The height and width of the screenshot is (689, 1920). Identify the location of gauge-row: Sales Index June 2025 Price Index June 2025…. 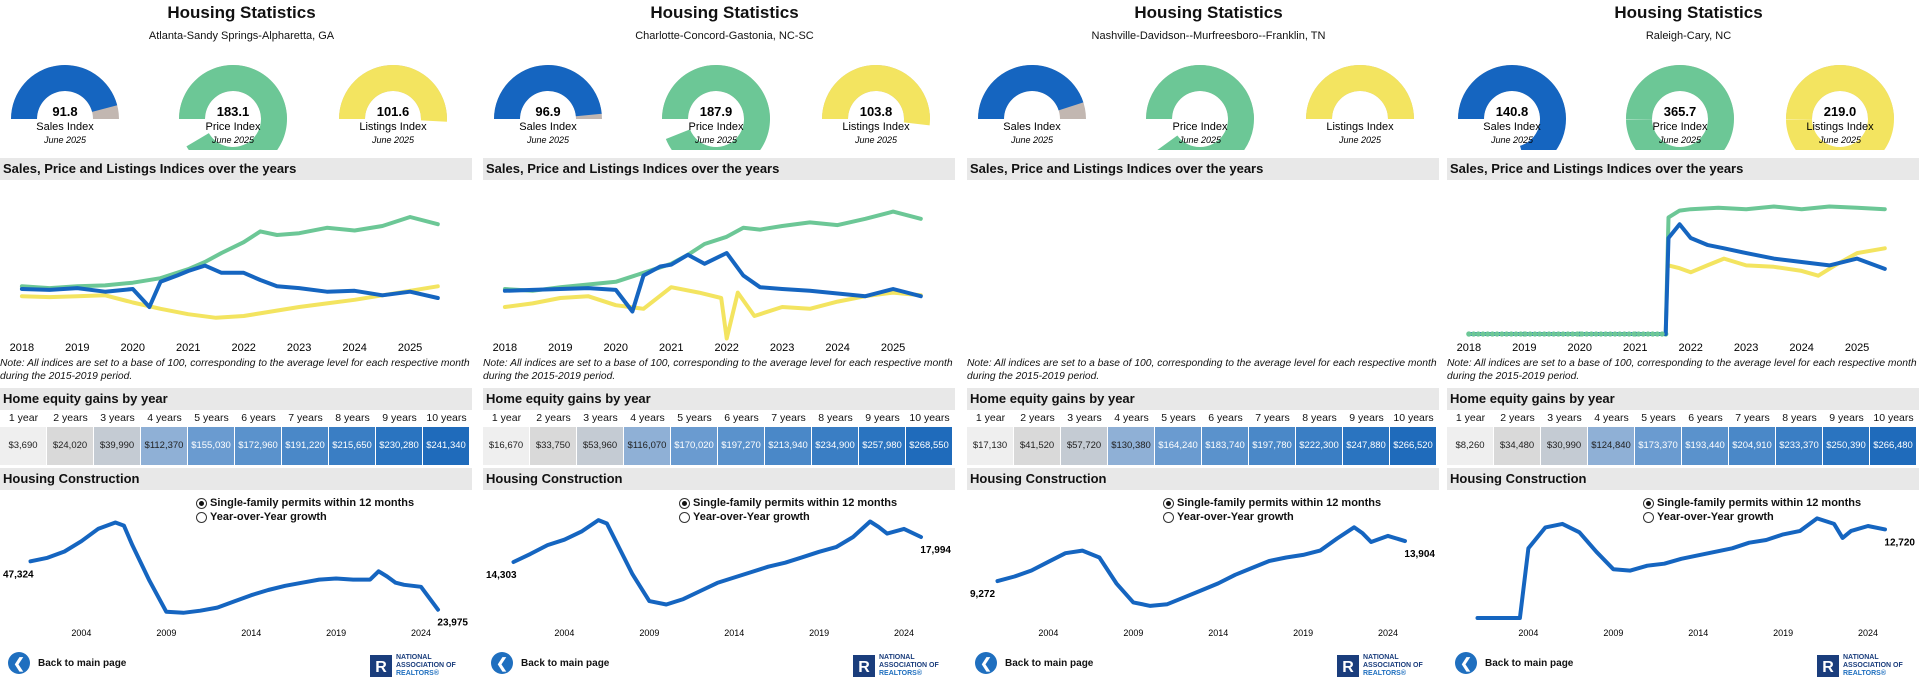
(1196, 107).